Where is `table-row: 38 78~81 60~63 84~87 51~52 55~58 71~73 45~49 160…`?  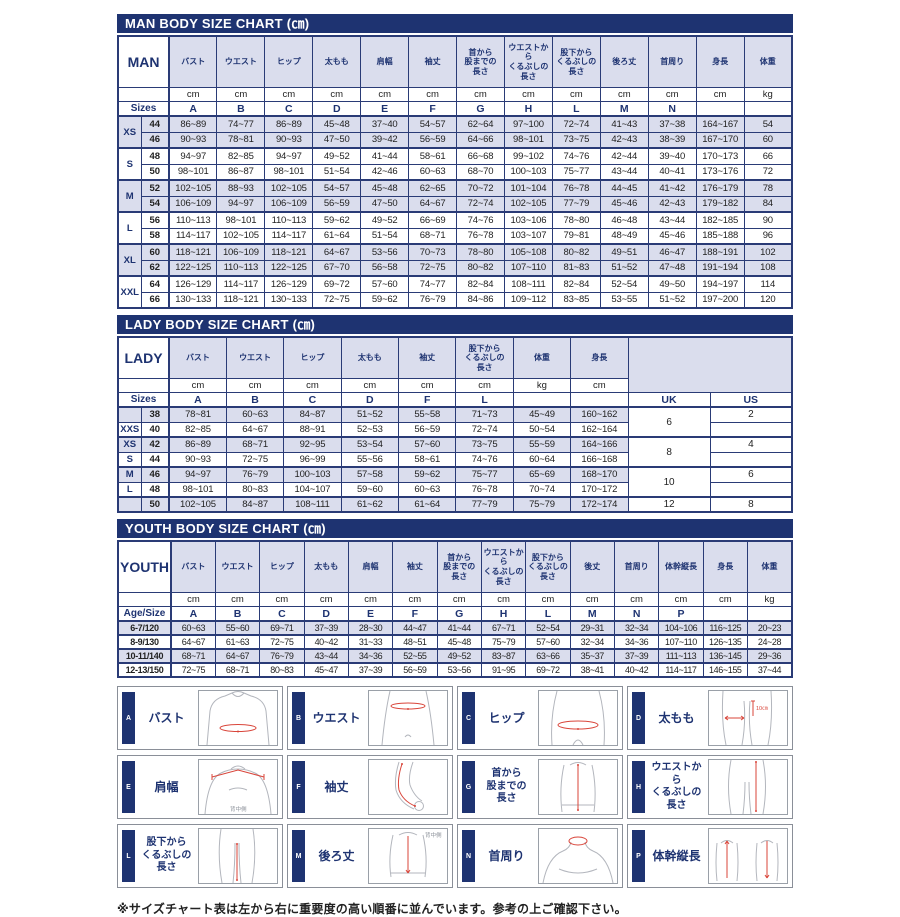 table-row: 38 78~81 60~63 84~87 51~52 55~58 71~73 45~49 160… is located at coordinates (455, 422).